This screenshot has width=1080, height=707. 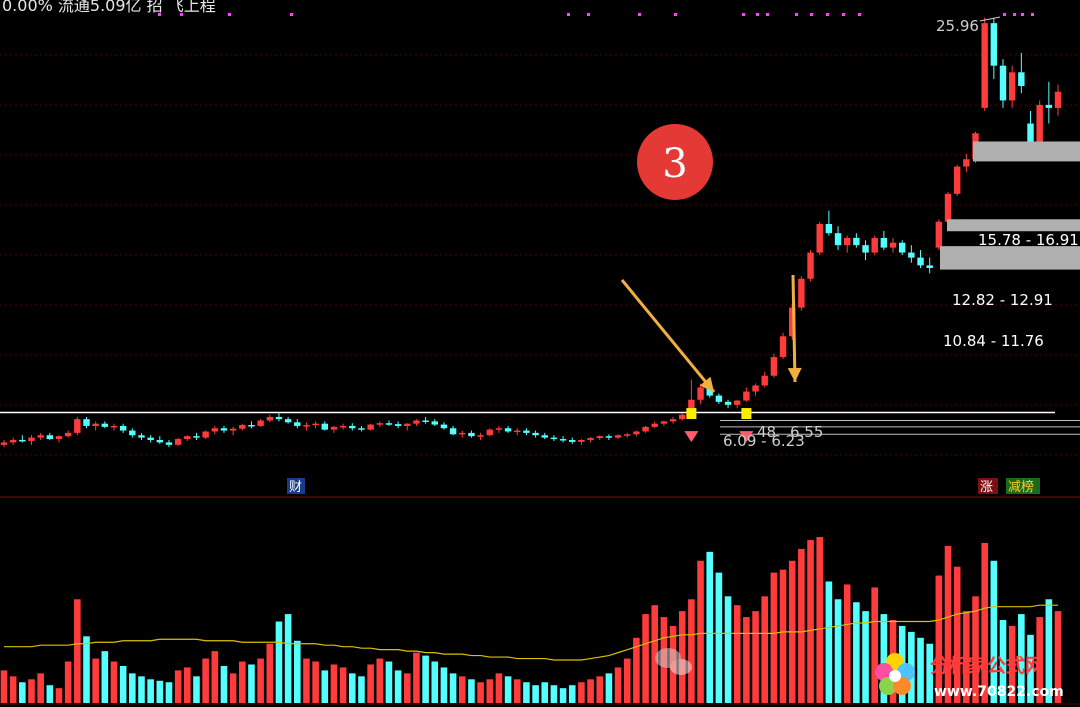 I want to click on tag-jianbang: 减榜, so click(x=1023, y=486).